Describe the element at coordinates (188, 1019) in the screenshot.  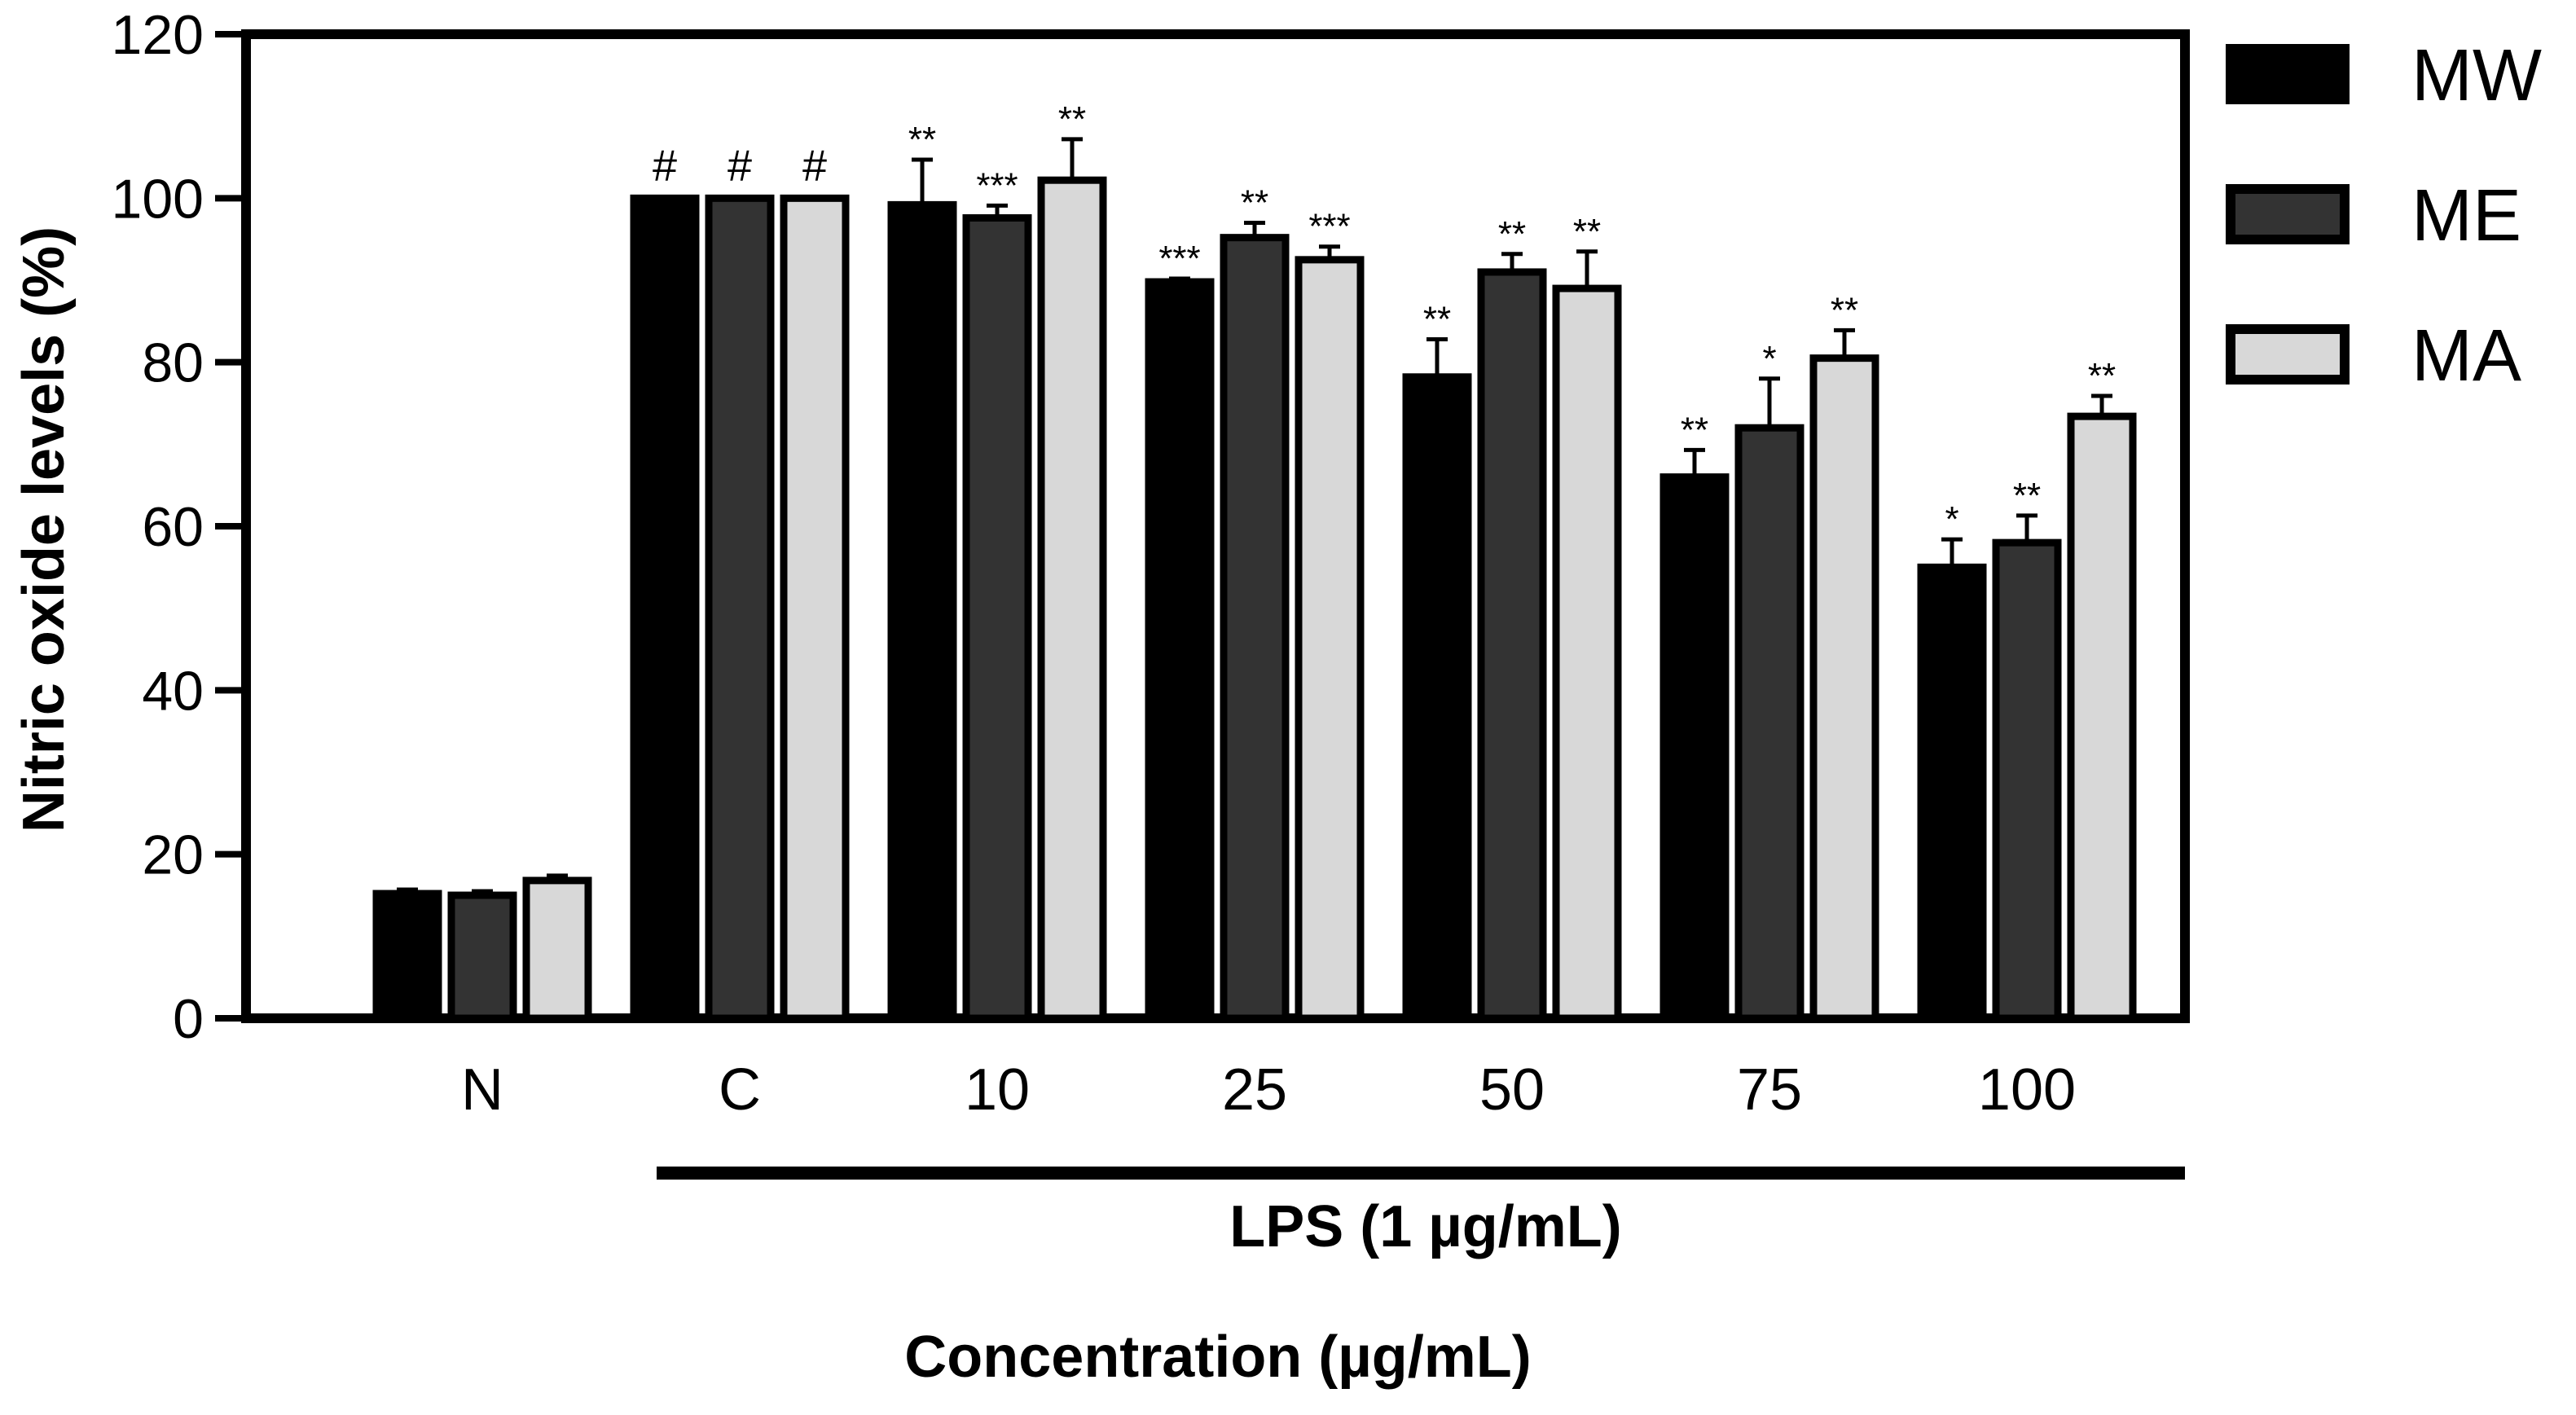
I see `y-tick-label: 0` at that location.